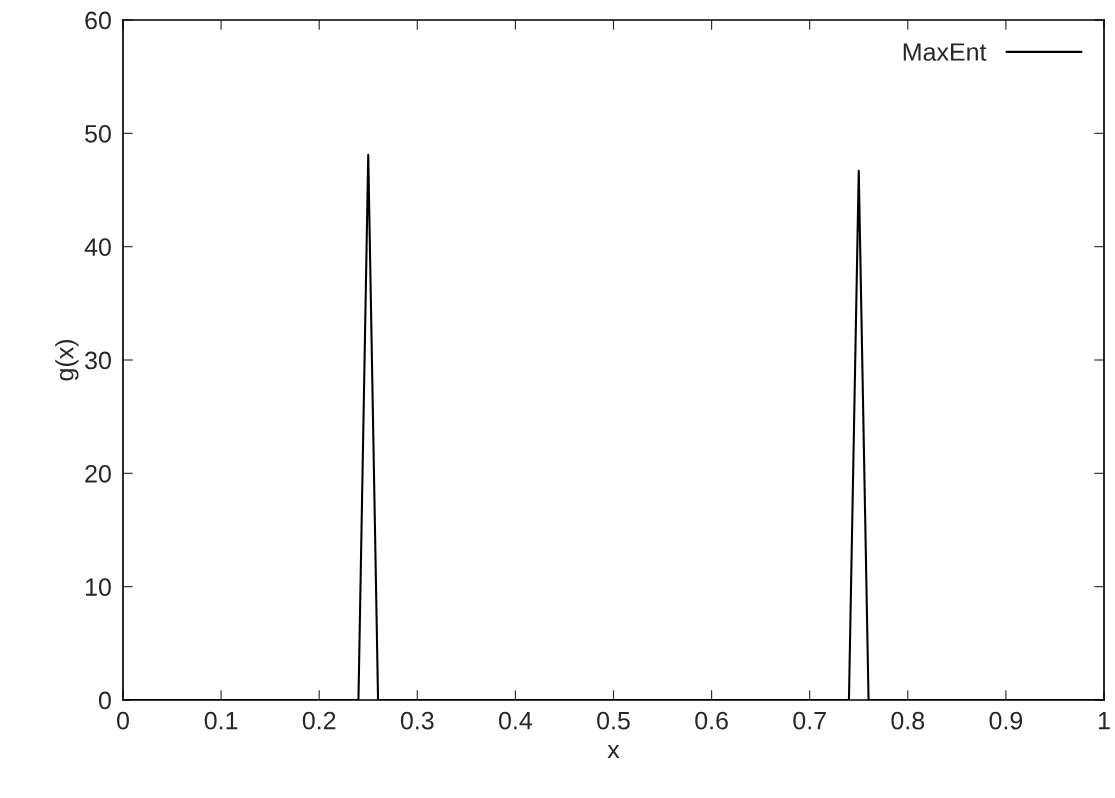 The height and width of the screenshot is (798, 1115). What do you see at coordinates (613, 751) in the screenshot?
I see `x-axis-title: x` at bounding box center [613, 751].